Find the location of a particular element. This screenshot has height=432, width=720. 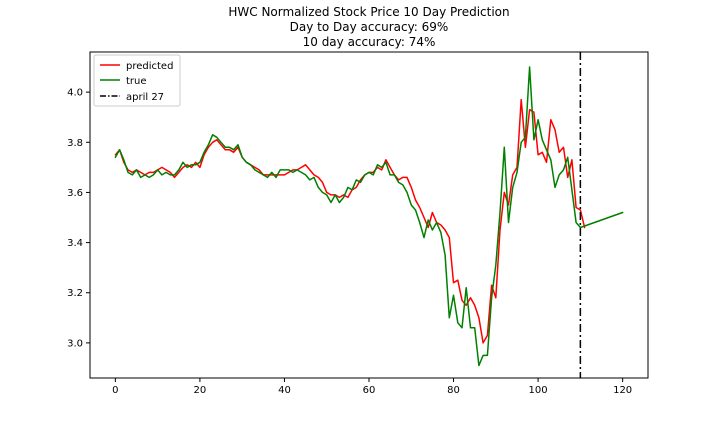

legend-label-true: true is located at coordinates (136, 81).